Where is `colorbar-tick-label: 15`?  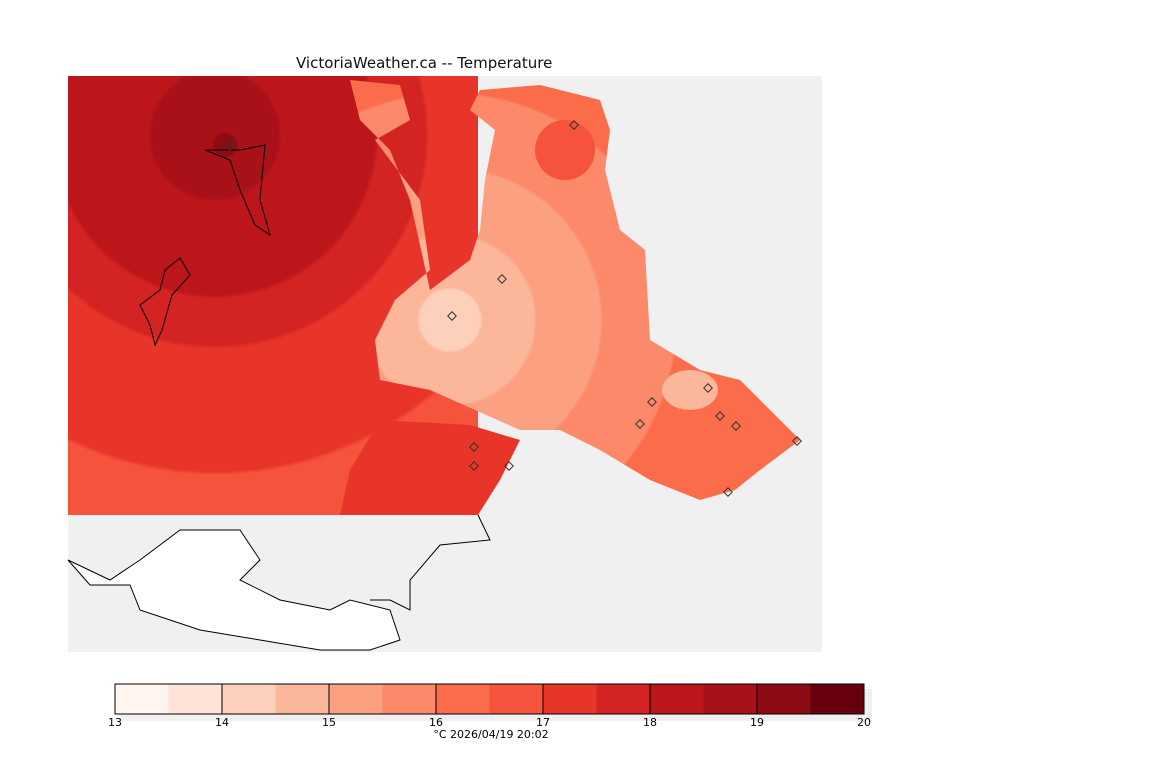 colorbar-tick-label: 15 is located at coordinates (329, 722).